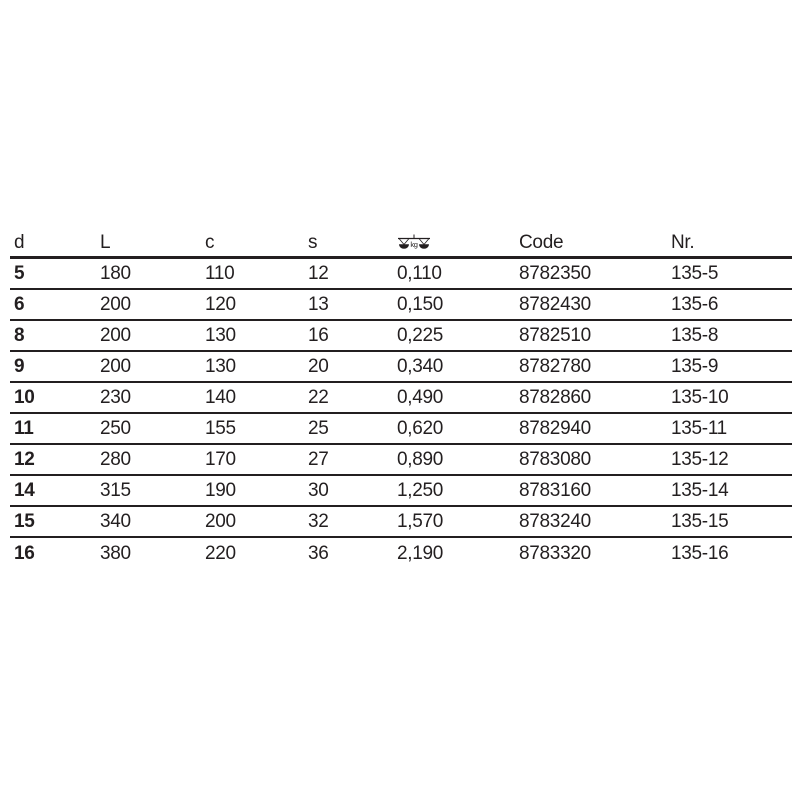 This screenshot has height=800, width=800. Describe the element at coordinates (318, 428) in the screenshot. I see `cell-s: 25` at that location.